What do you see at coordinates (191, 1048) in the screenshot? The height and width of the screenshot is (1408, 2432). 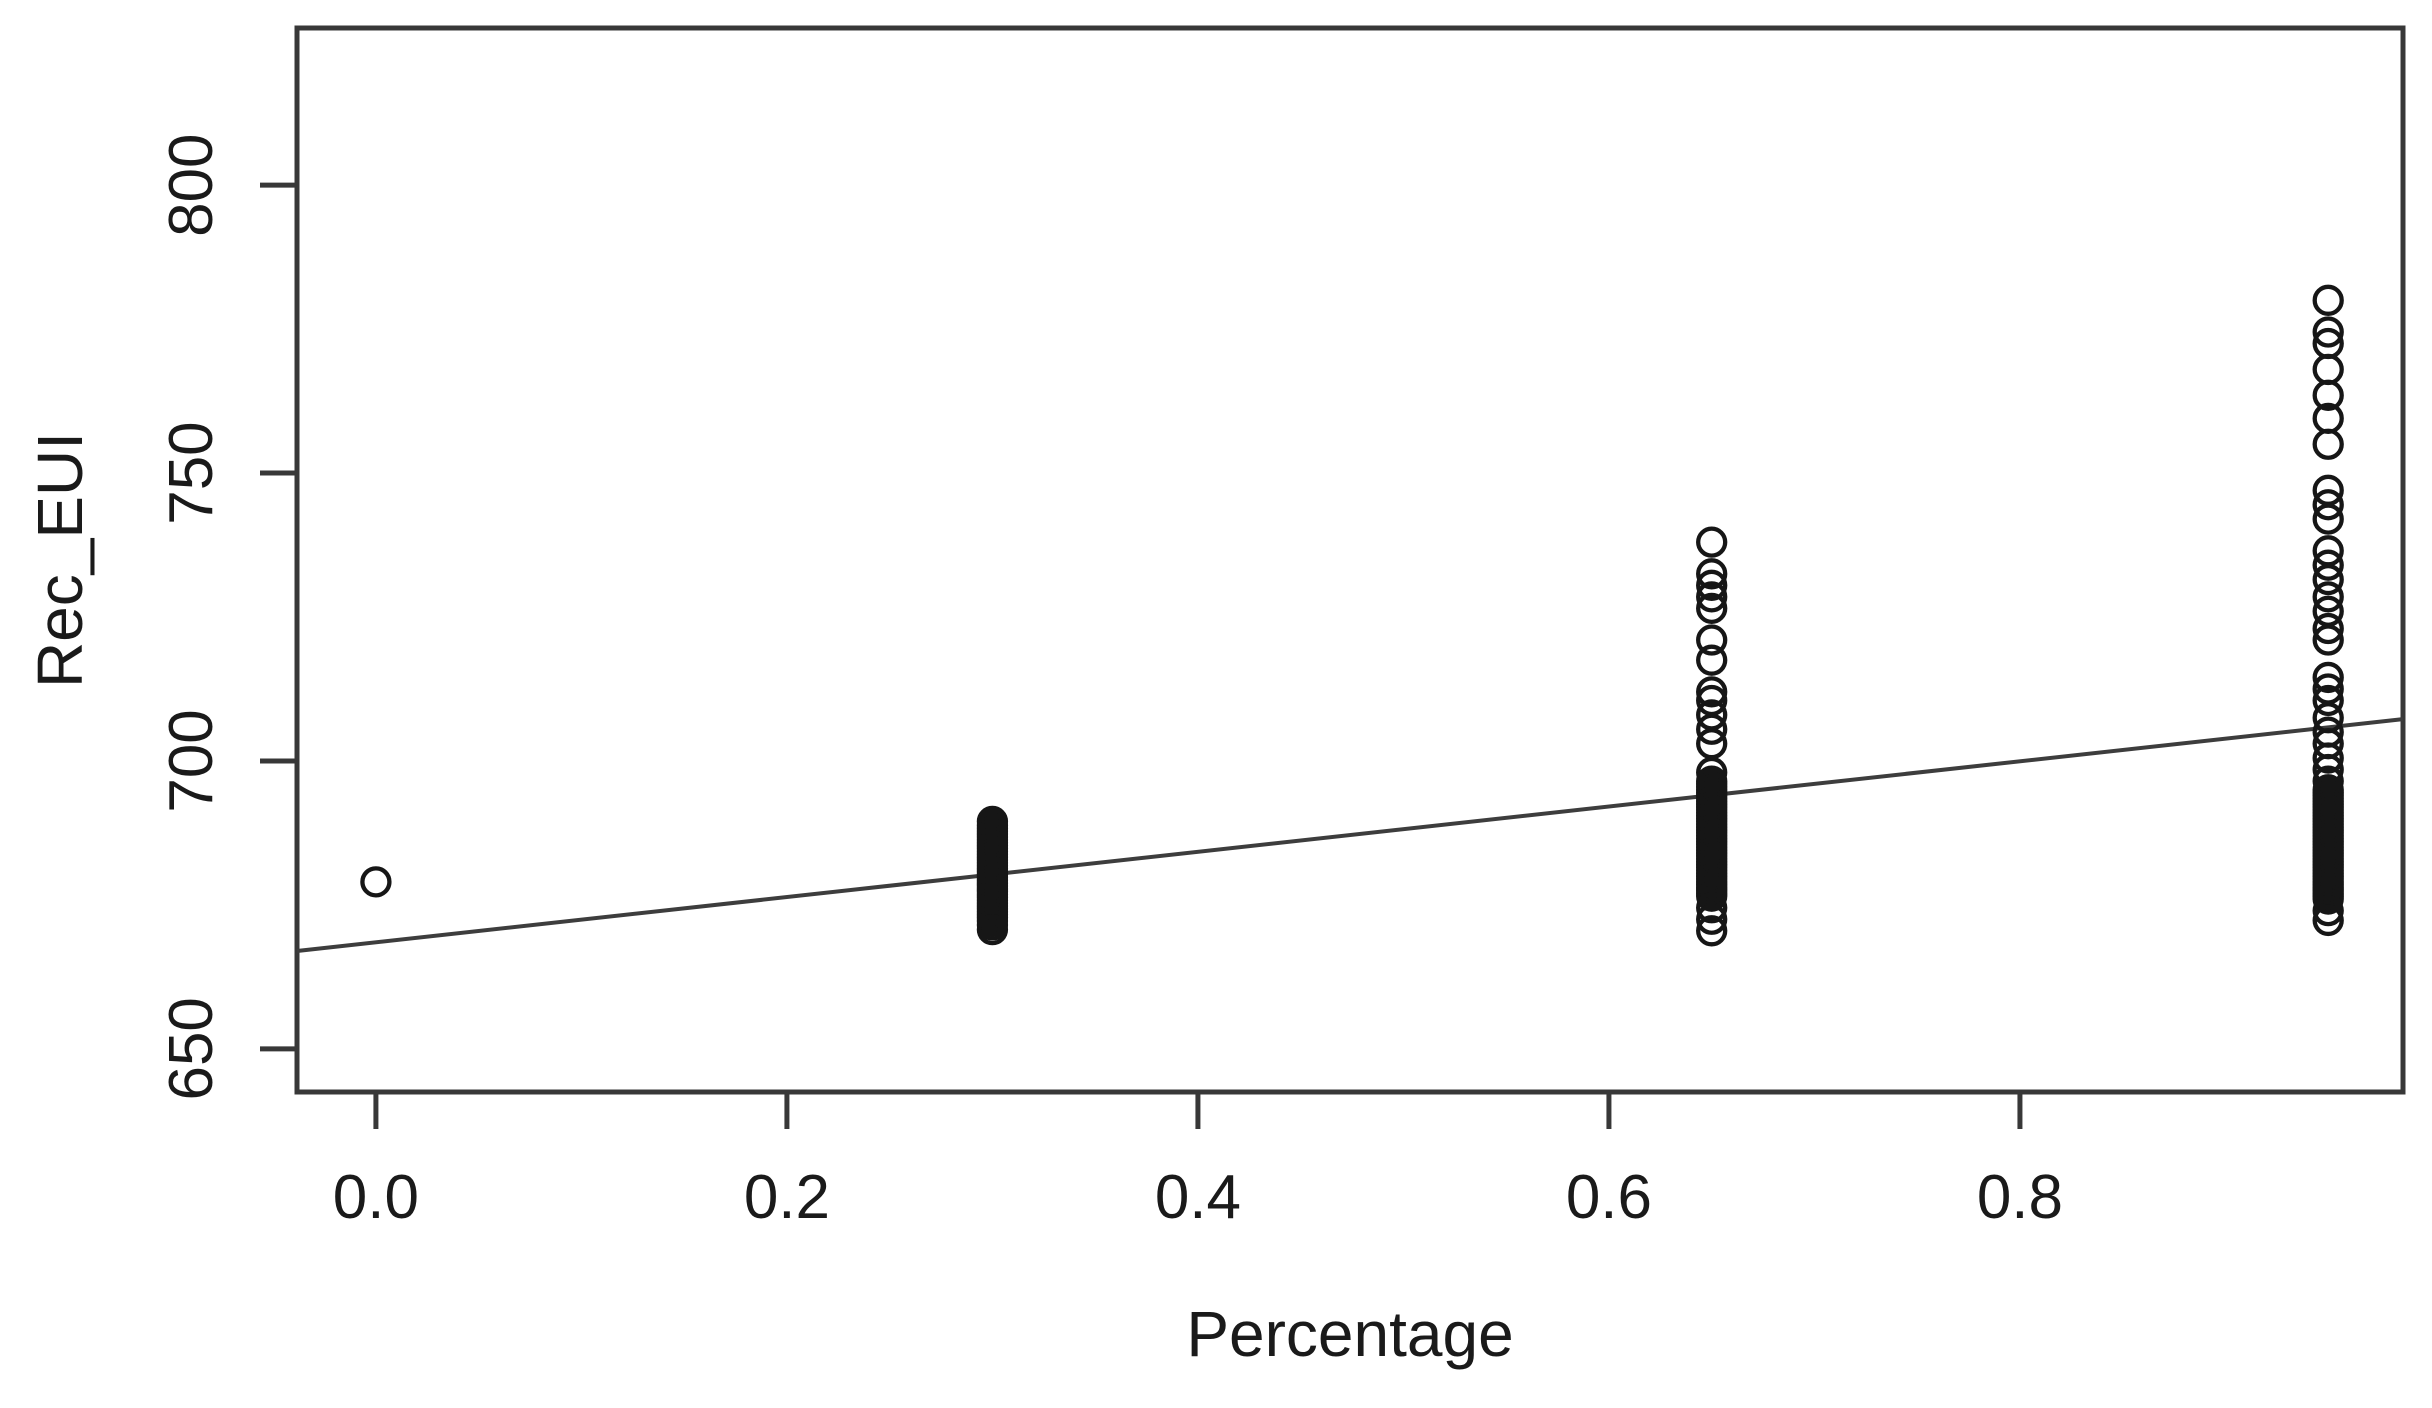 I see `y-tick-label: 650` at bounding box center [191, 1048].